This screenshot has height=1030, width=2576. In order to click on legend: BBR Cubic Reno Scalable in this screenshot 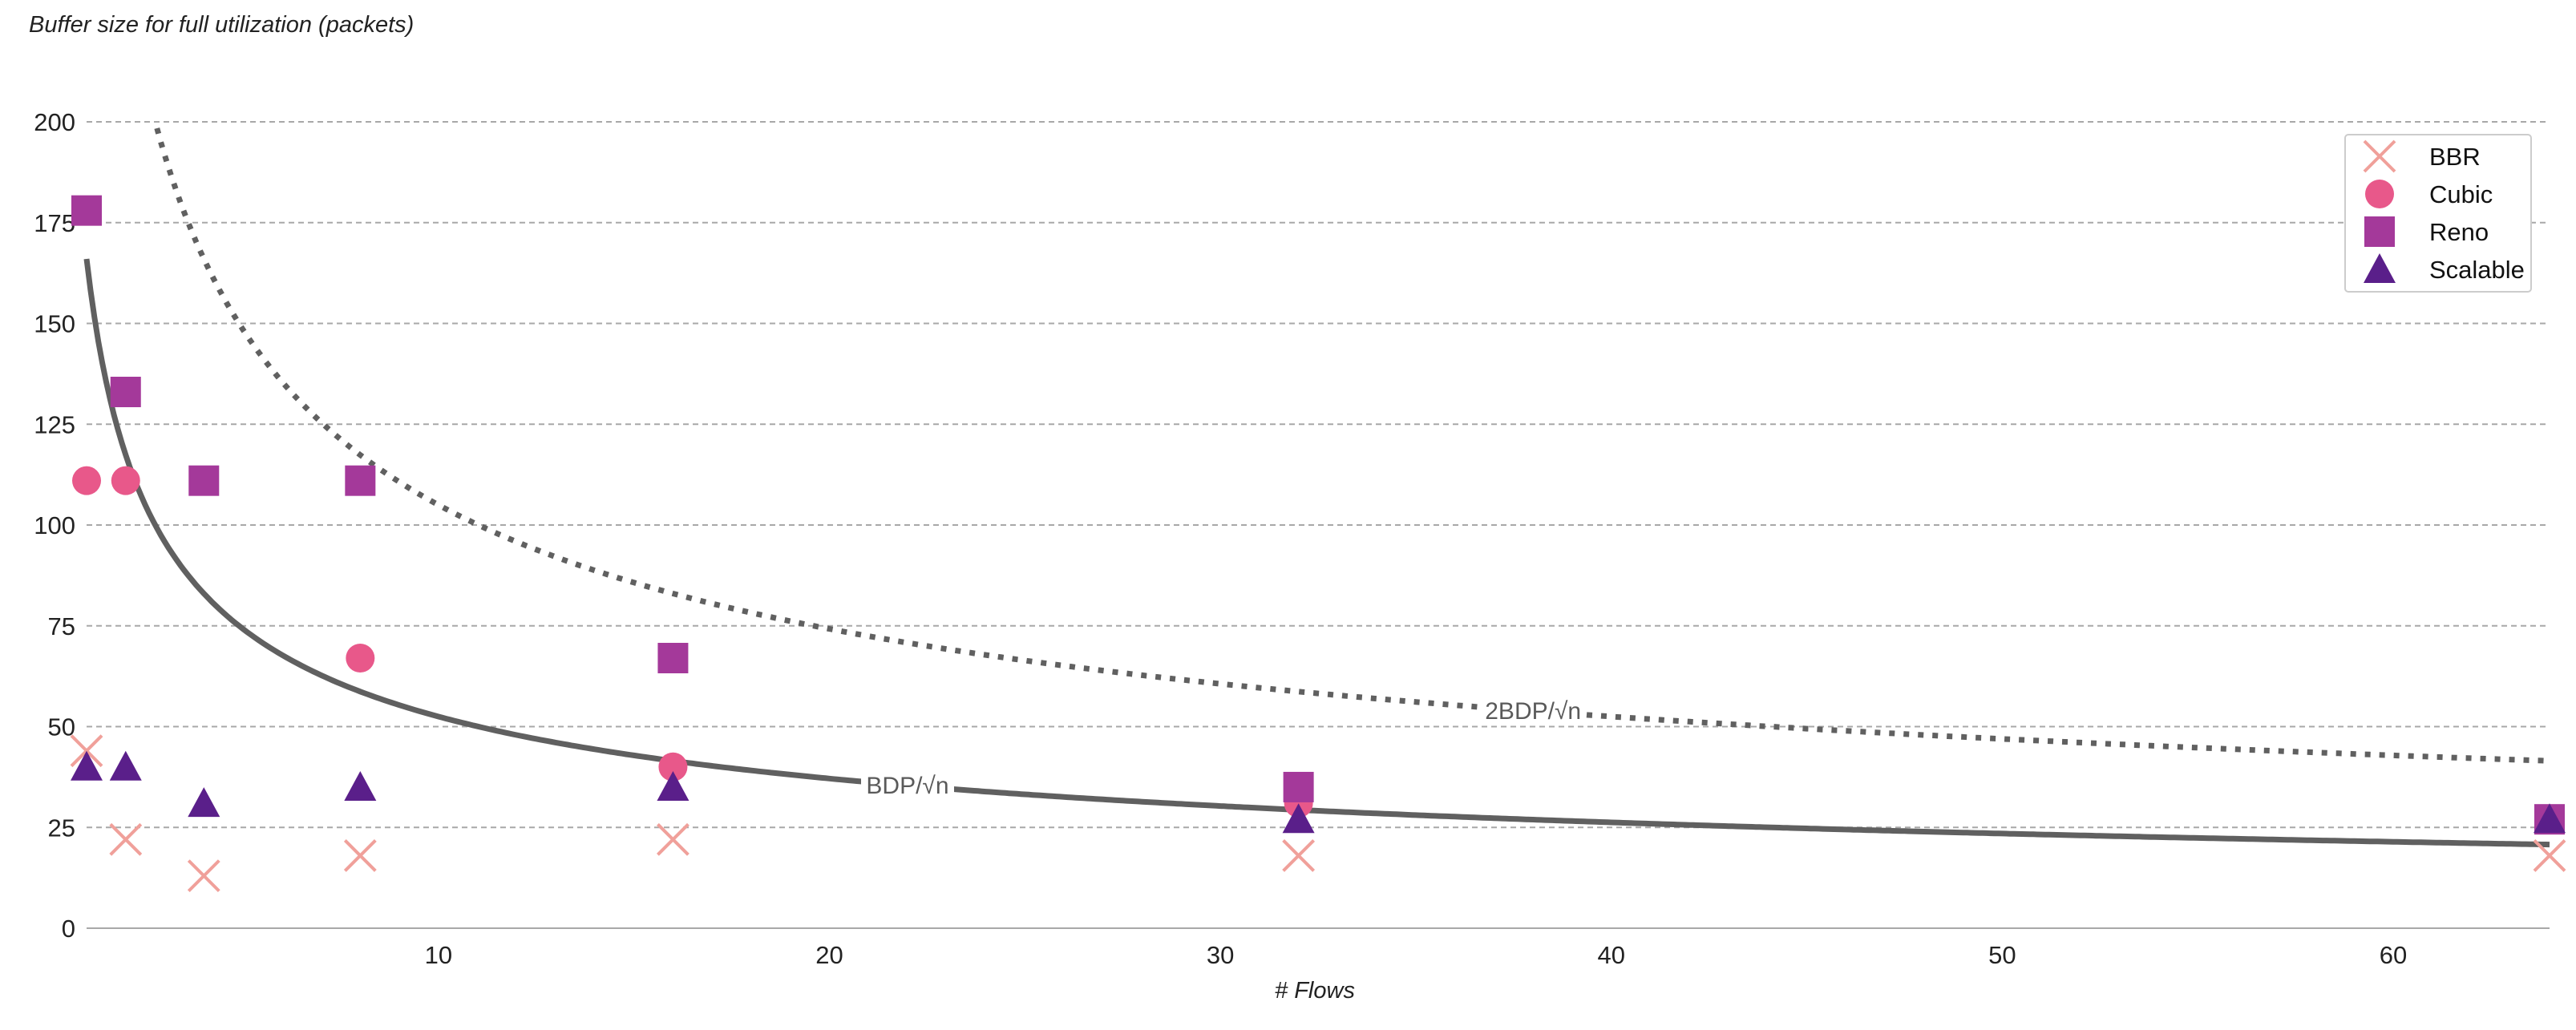, I will do `click(2438, 213)`.